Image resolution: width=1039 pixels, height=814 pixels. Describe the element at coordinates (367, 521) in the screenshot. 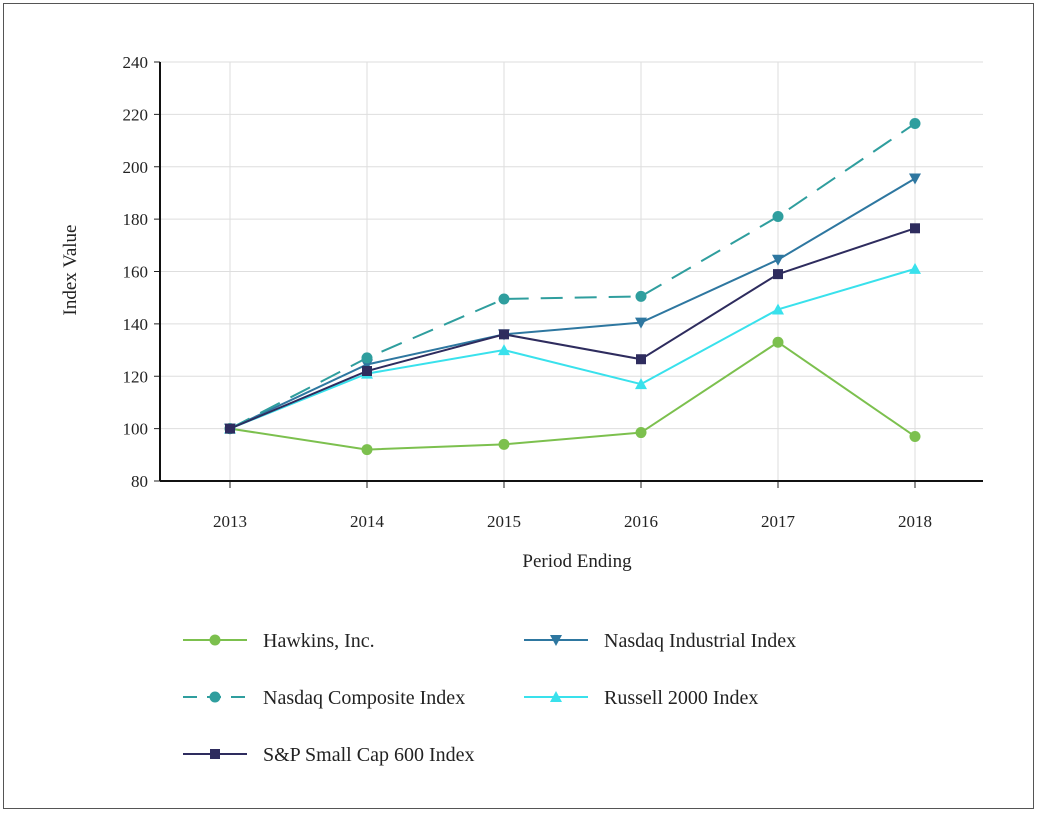

I see `x-tick-label: 2014` at that location.